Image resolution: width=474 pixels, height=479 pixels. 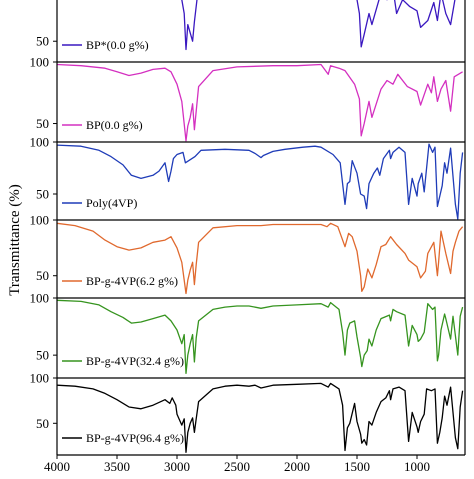 I want to click on x-tick-label: 1000, so click(x=417, y=466).